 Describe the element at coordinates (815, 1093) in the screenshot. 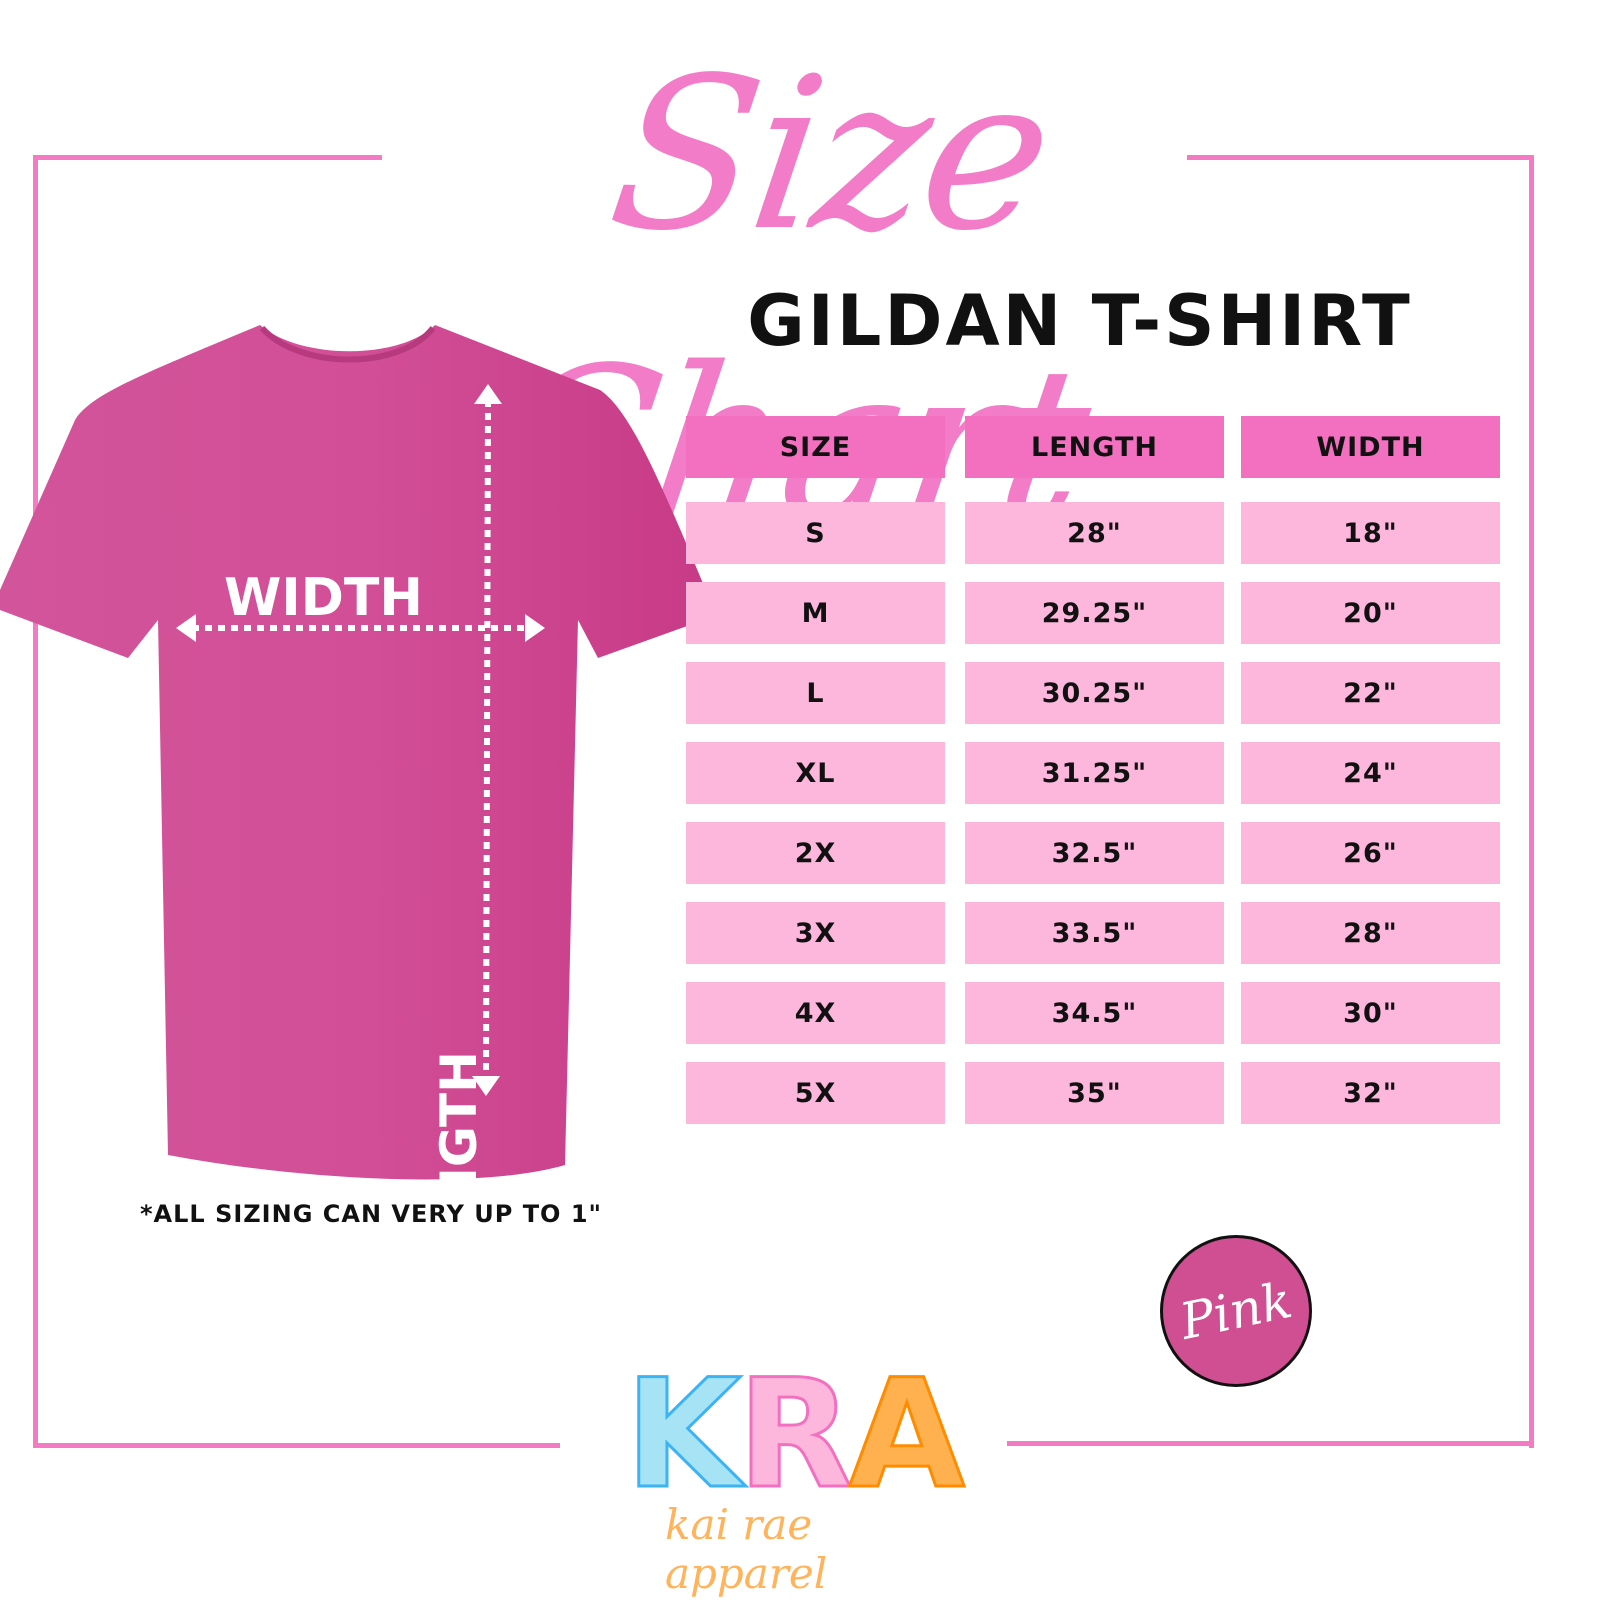

I see `table-cell: 5X` at that location.